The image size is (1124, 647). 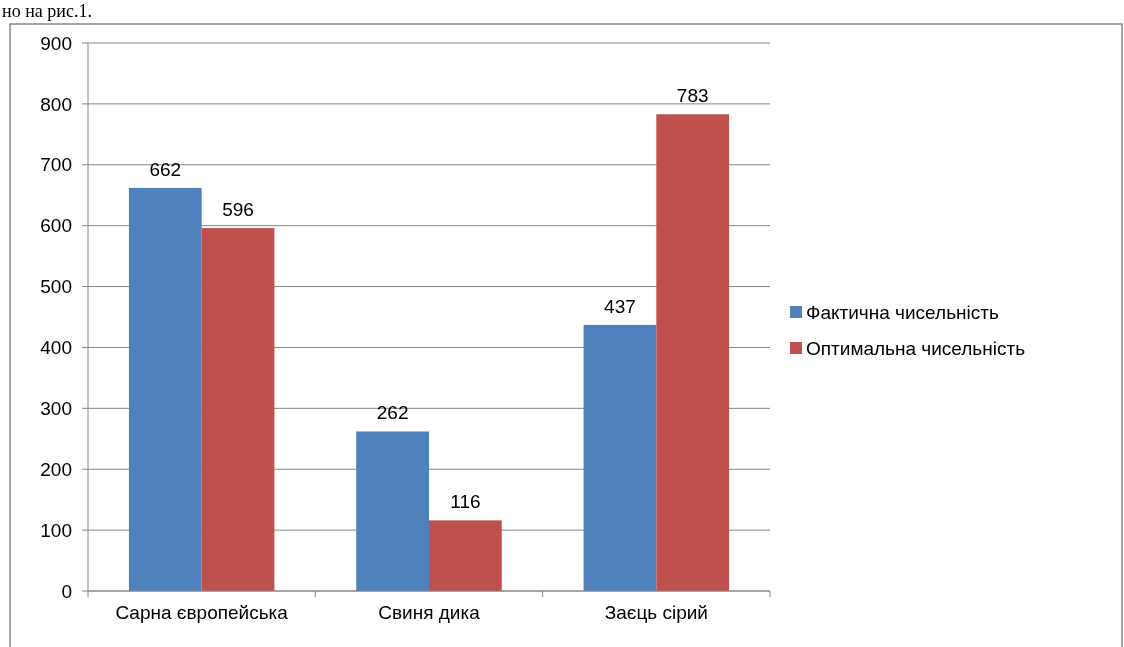 What do you see at coordinates (465, 502) in the screenshot?
I see `data-label: 116` at bounding box center [465, 502].